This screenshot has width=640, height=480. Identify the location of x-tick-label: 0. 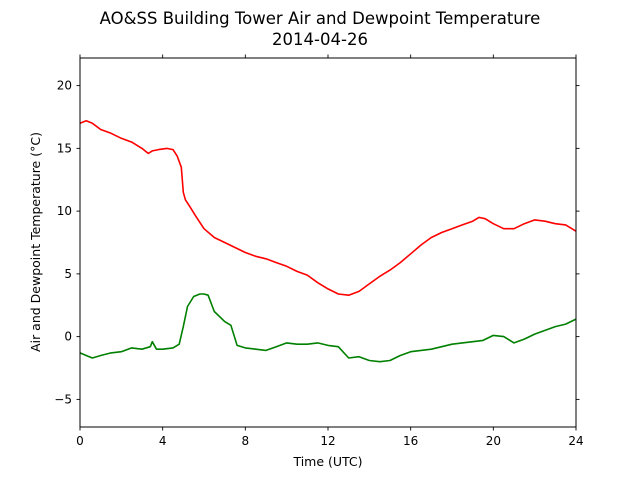
(80, 441).